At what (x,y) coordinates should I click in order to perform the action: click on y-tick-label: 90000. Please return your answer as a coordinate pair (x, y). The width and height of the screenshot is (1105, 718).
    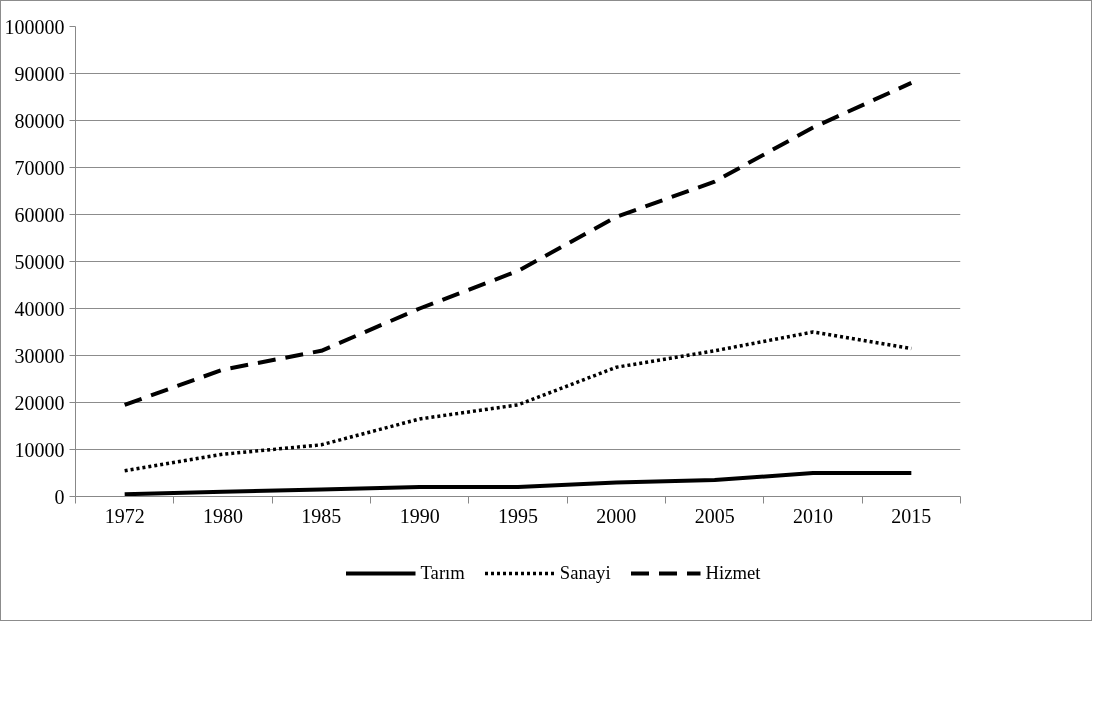
    Looking at the image, I should click on (39, 73).